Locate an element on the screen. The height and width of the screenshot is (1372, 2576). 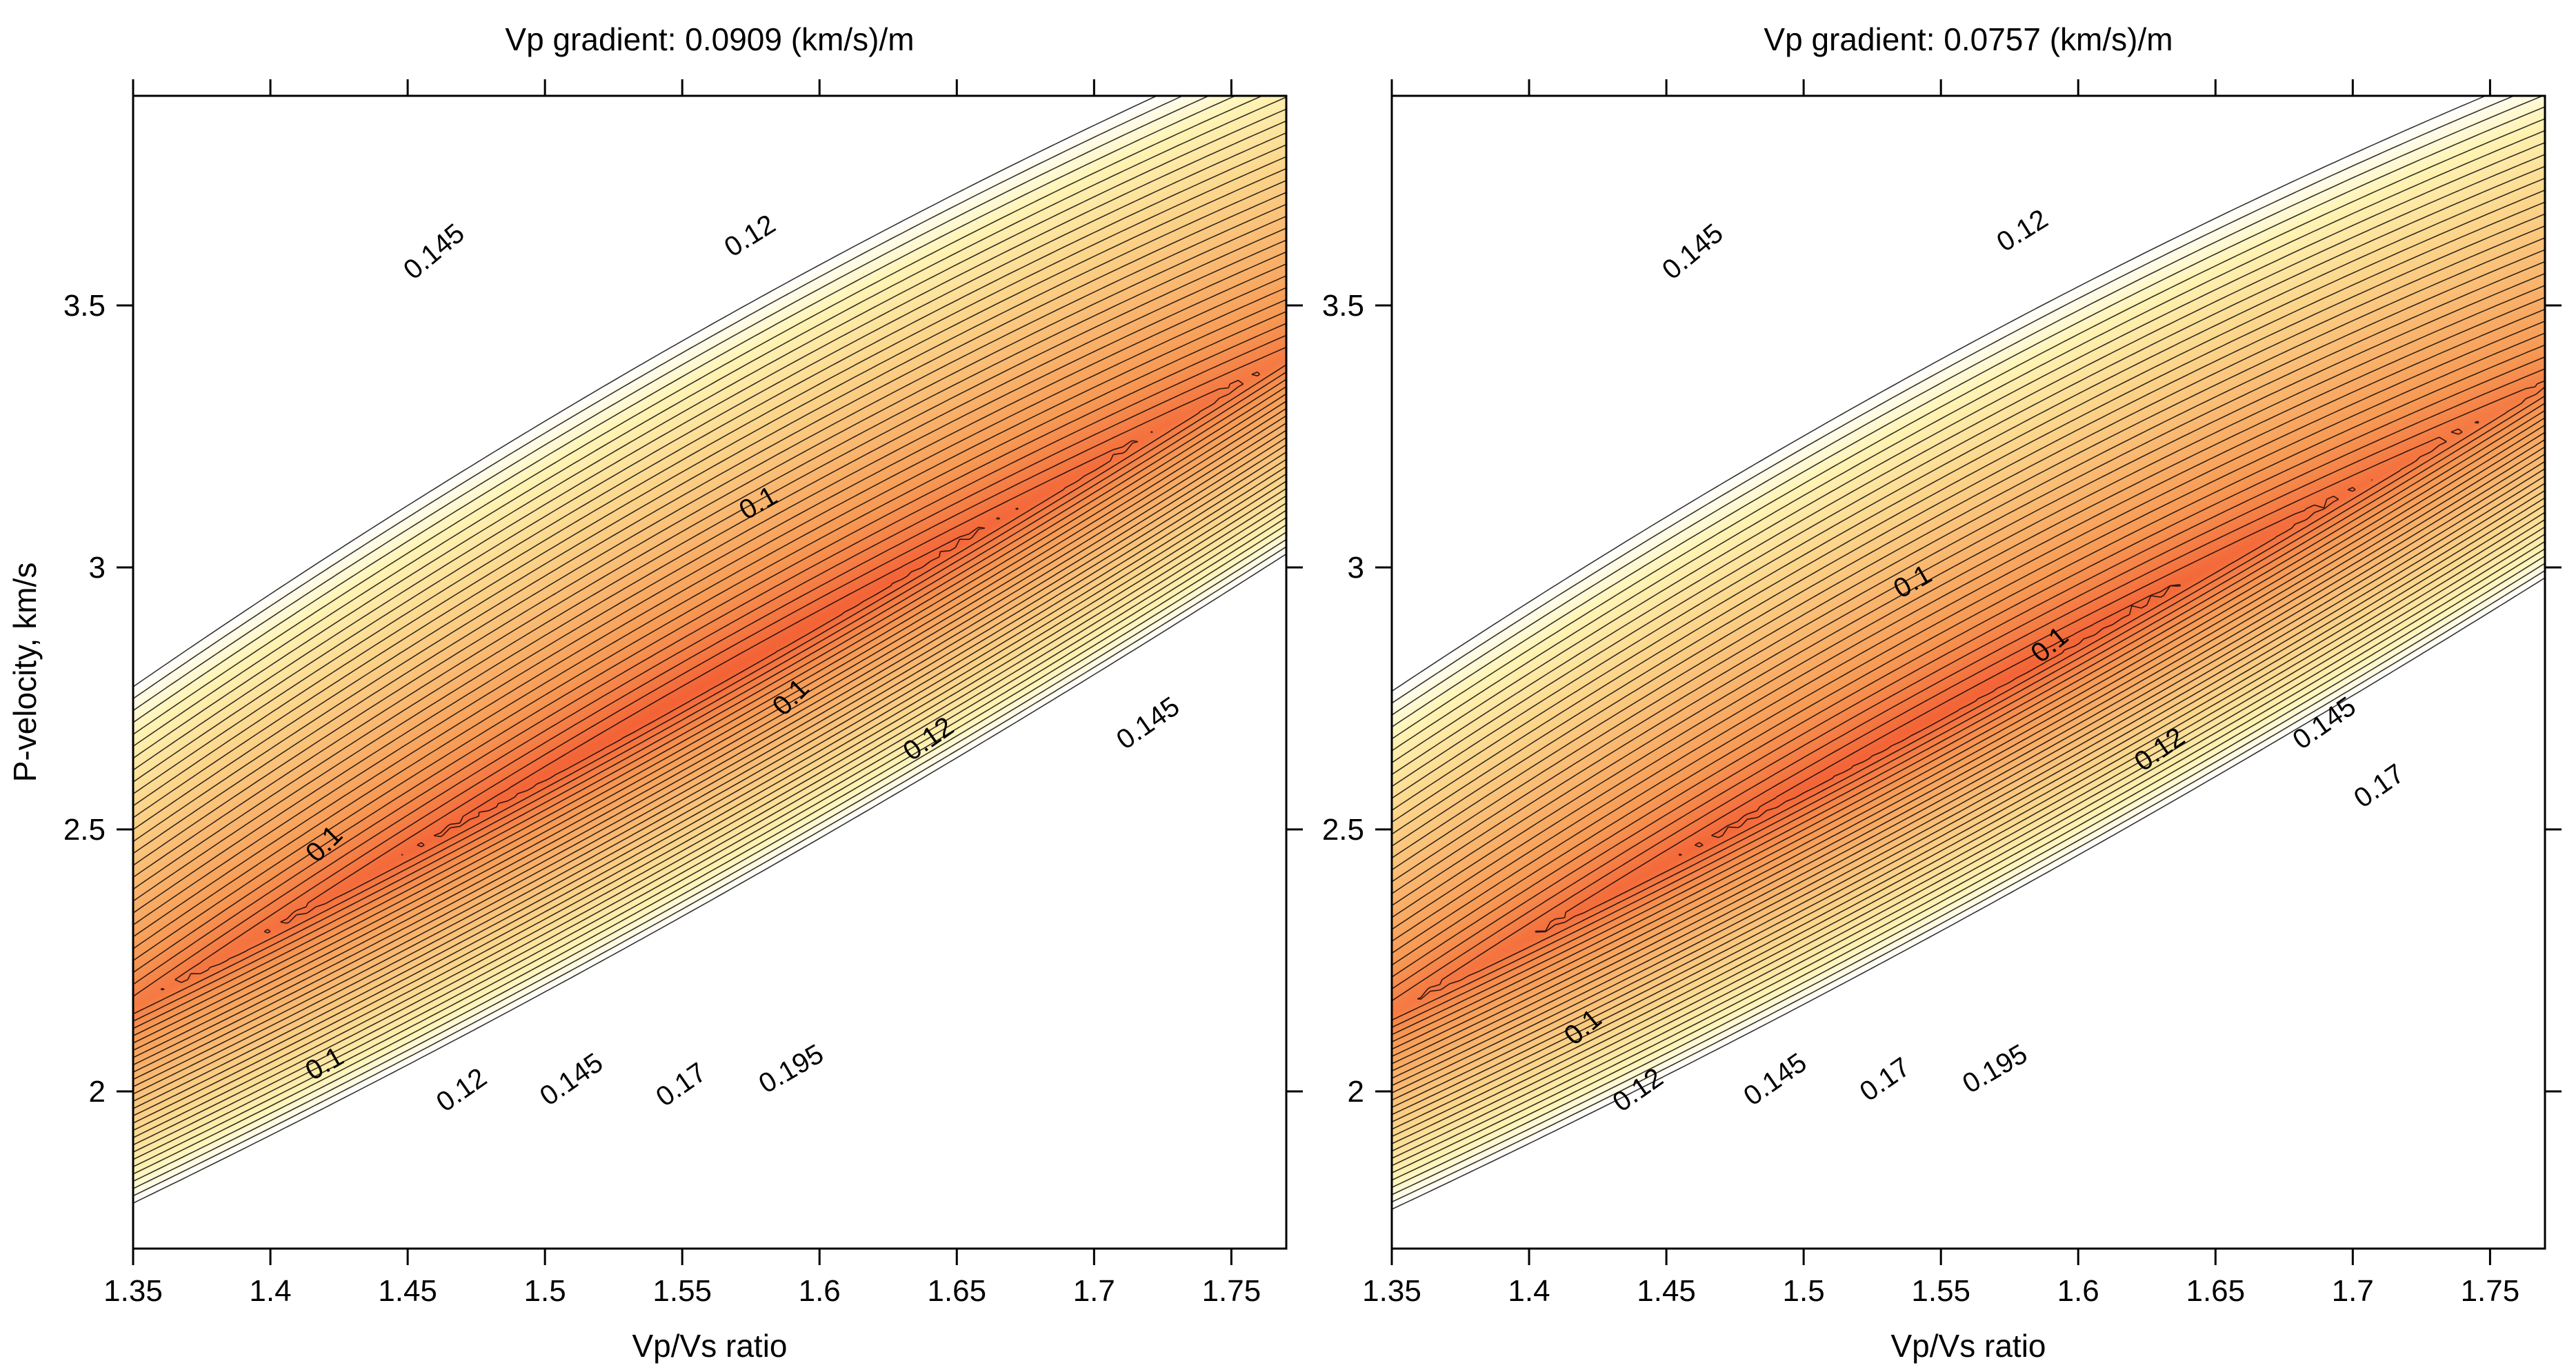
panel-title: Vp gradient: 0.0757 (km/s)/m is located at coordinates (1968, 39).